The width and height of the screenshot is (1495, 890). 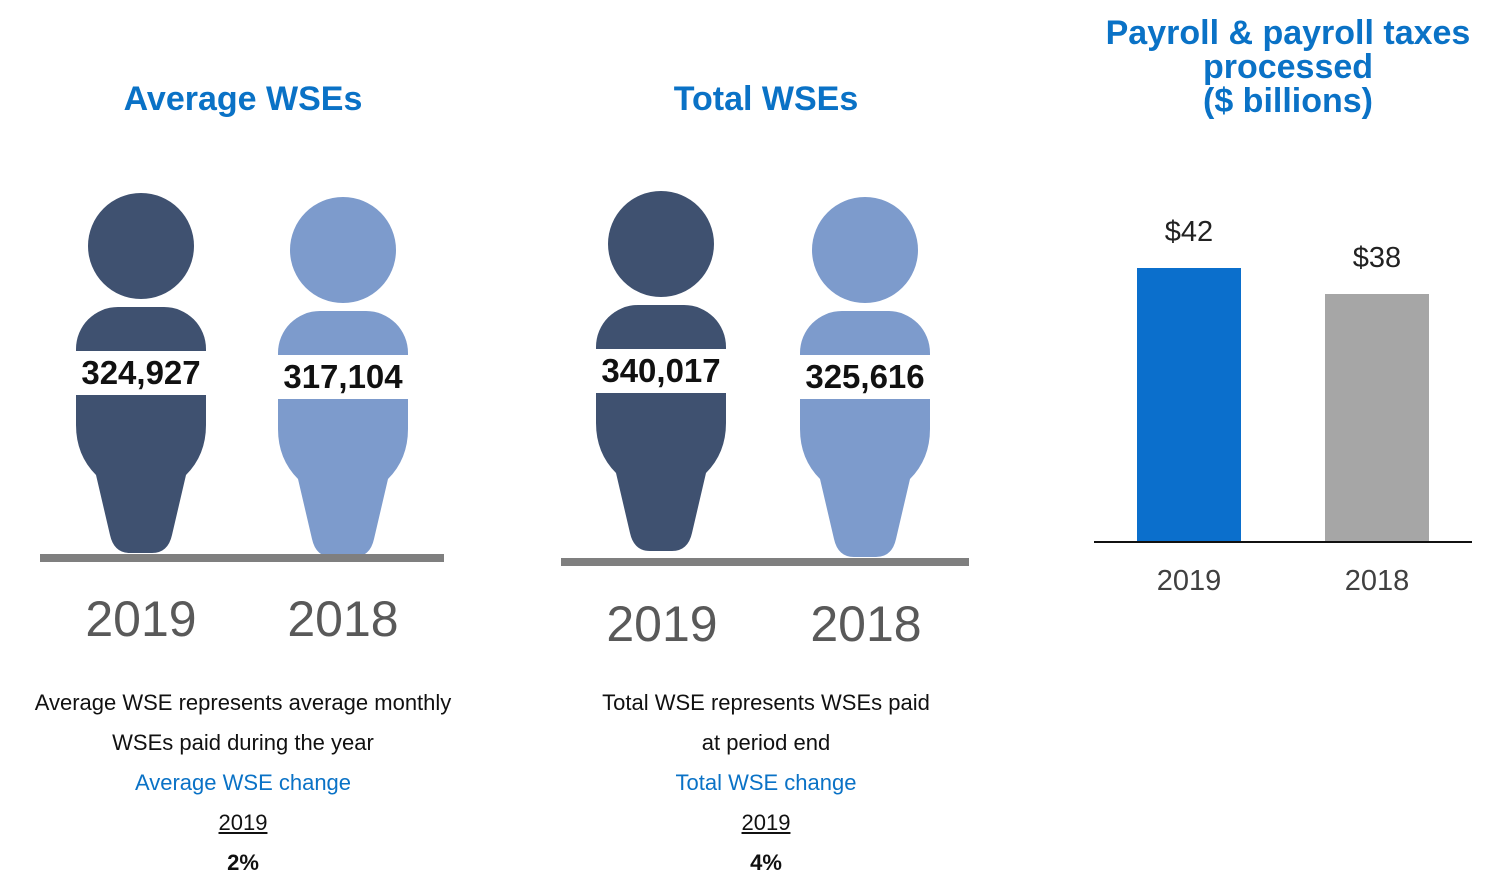 I want to click on average-wse-2019-value: 324,927, so click(x=141, y=373).